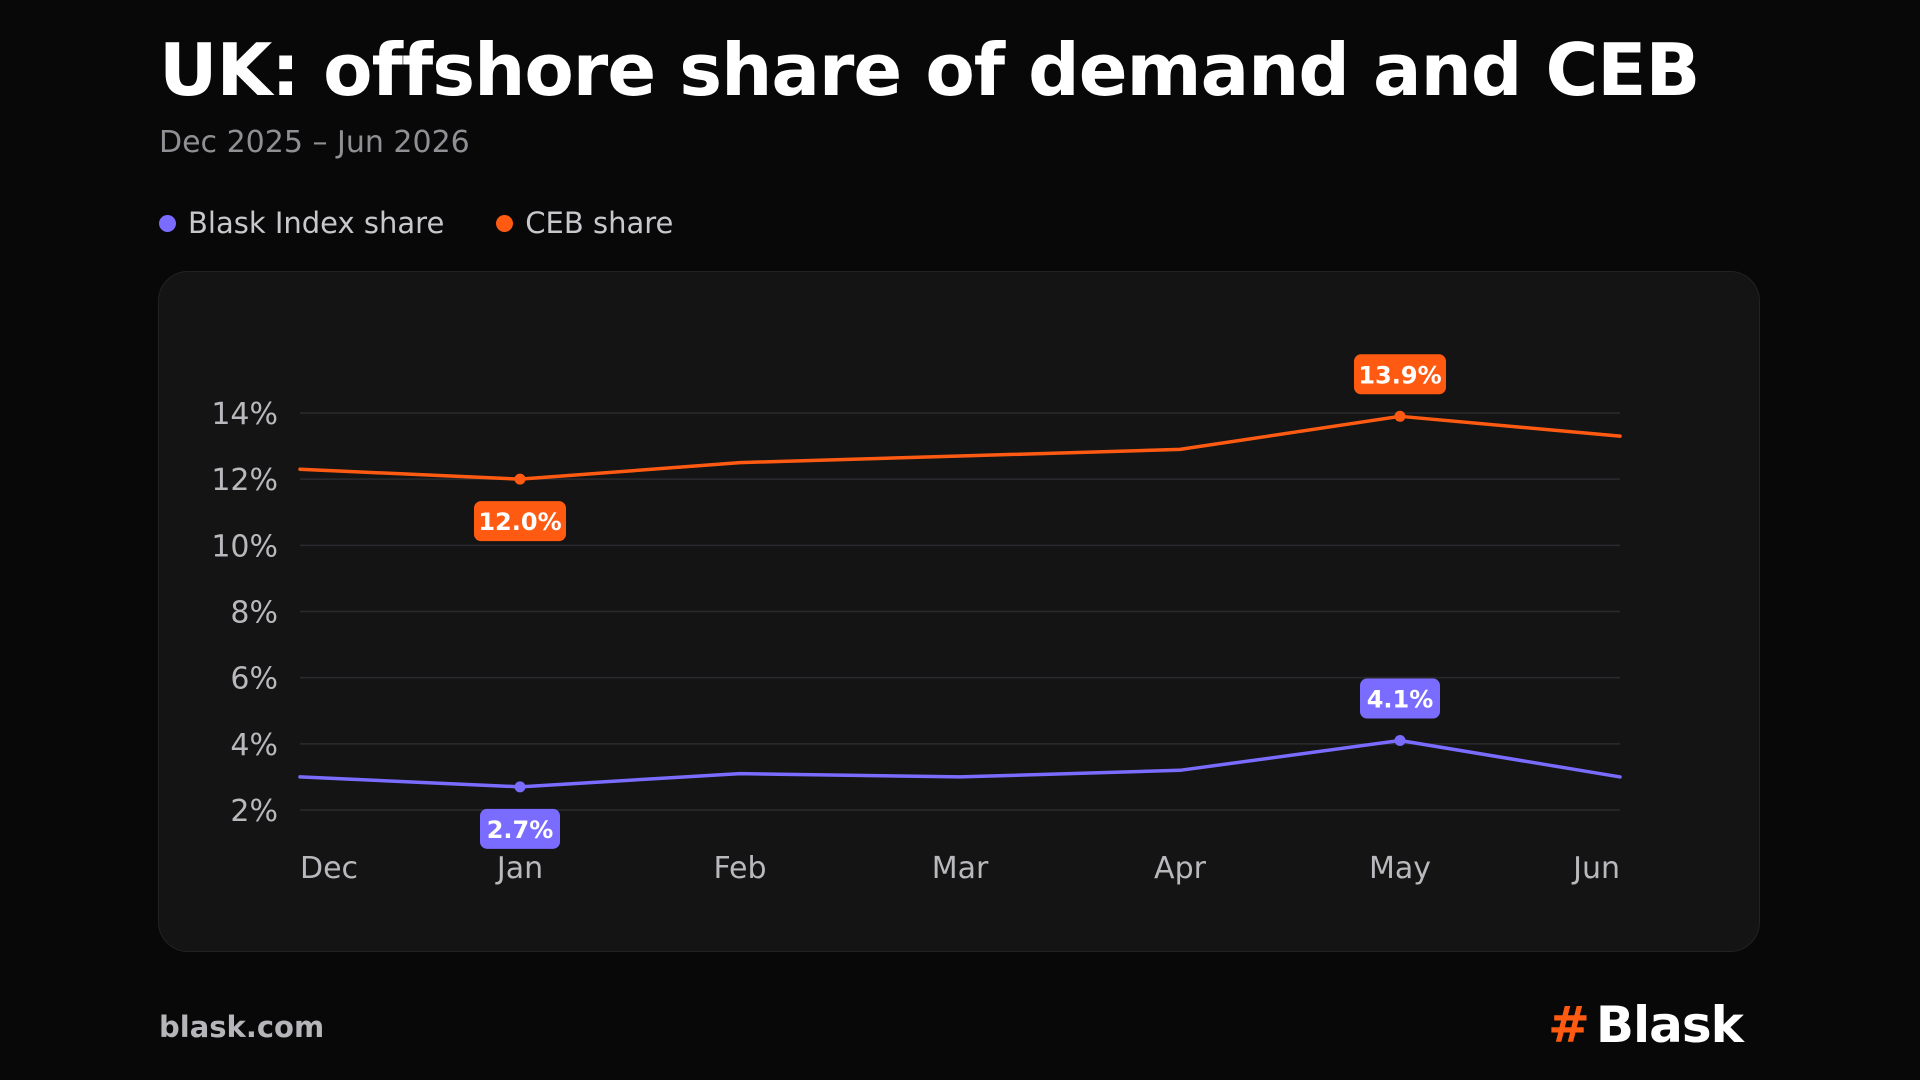 This screenshot has height=1080, width=1920. What do you see at coordinates (242, 1027) in the screenshot?
I see `footer-website-link: blask.com` at bounding box center [242, 1027].